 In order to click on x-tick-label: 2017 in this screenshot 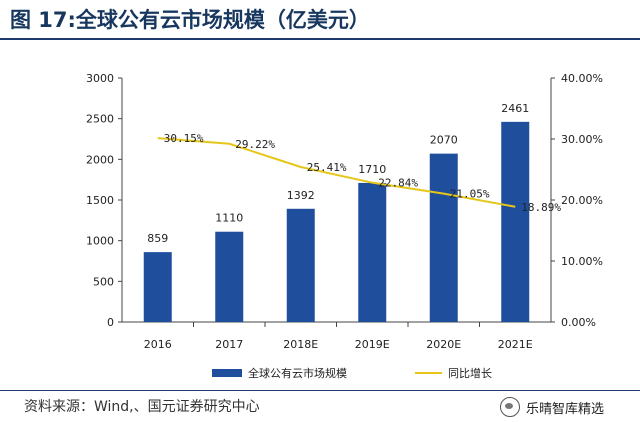, I will do `click(229, 344)`.